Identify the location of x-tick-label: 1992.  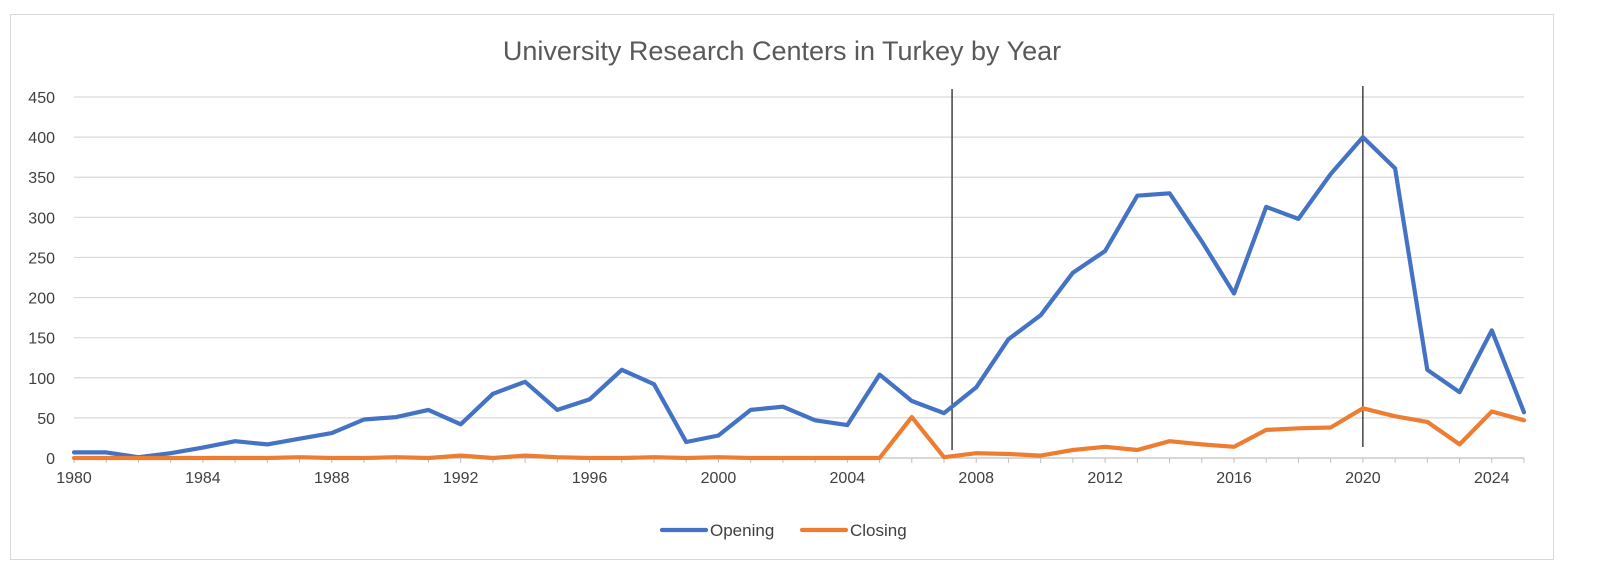
(461, 478).